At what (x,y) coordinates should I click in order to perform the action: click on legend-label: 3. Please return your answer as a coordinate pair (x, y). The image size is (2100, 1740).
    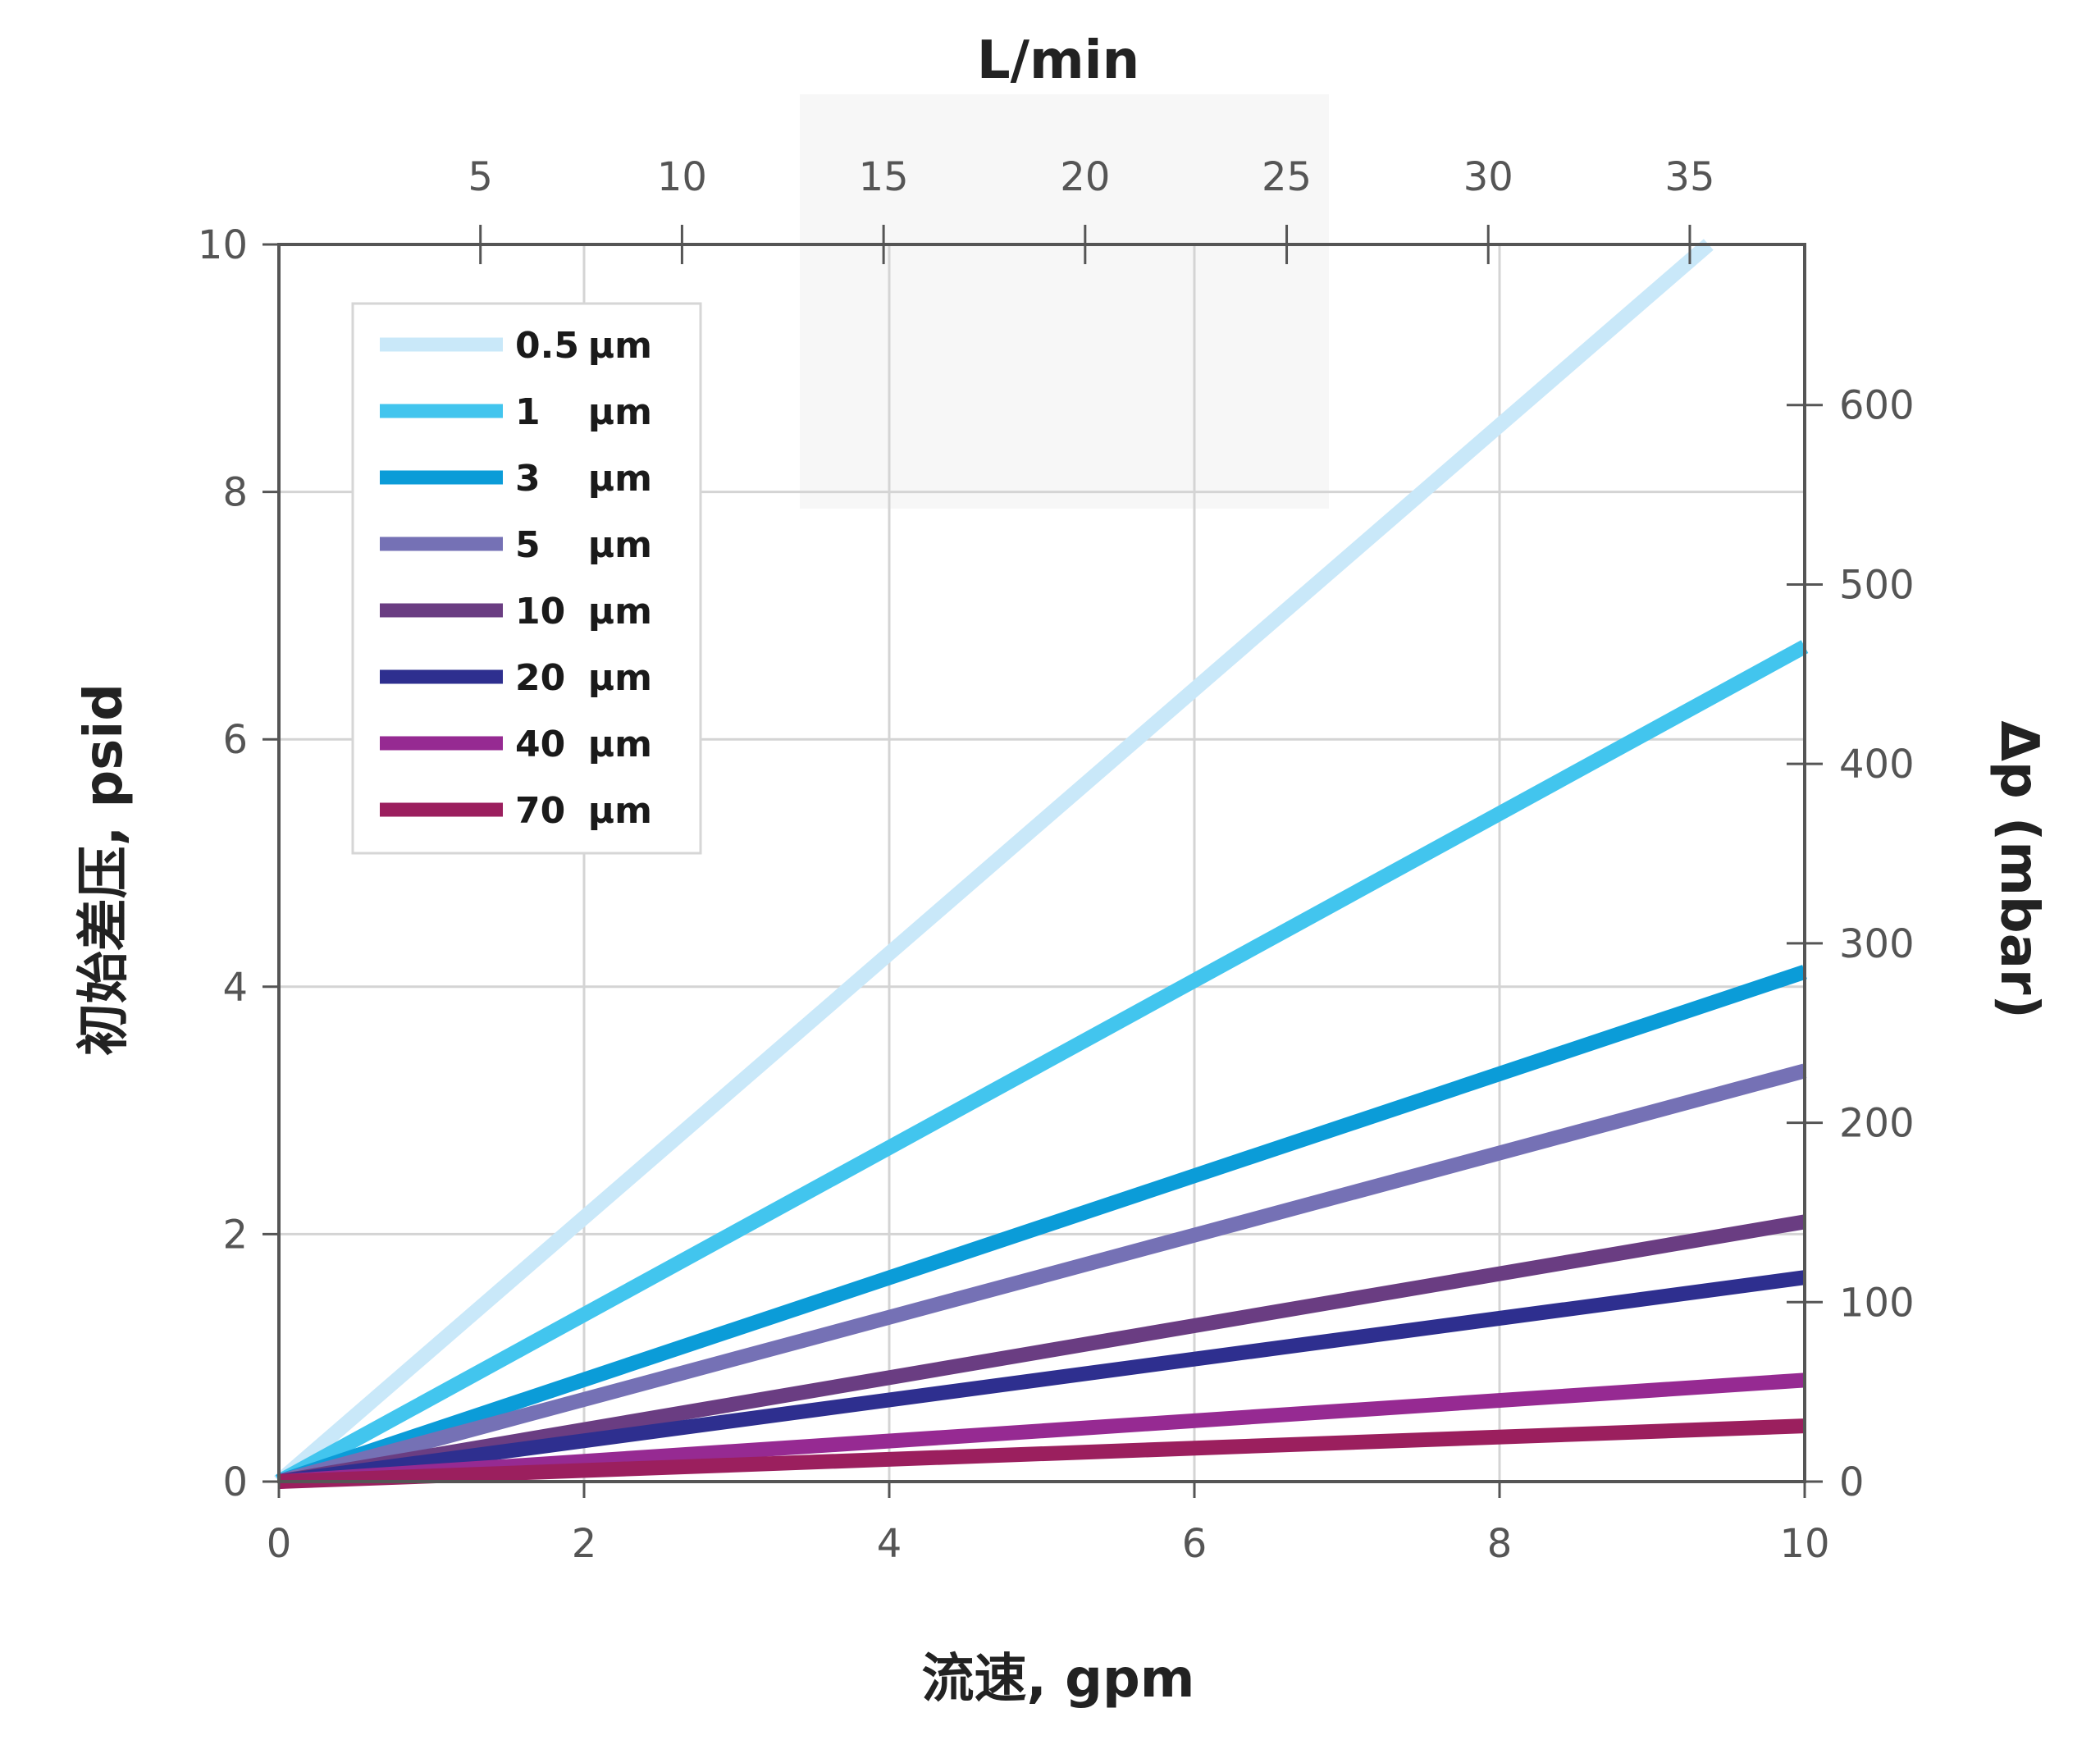
    Looking at the image, I should click on (528, 479).